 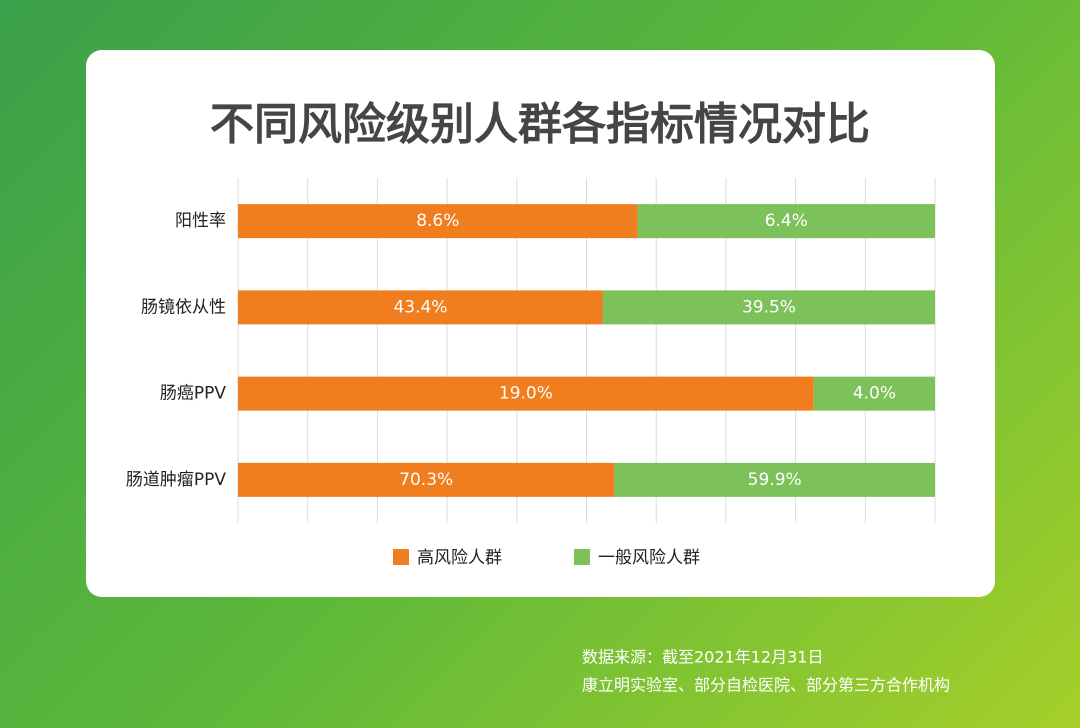 I want to click on y-tick-label: 肠镜依从性, so click(x=183, y=307).